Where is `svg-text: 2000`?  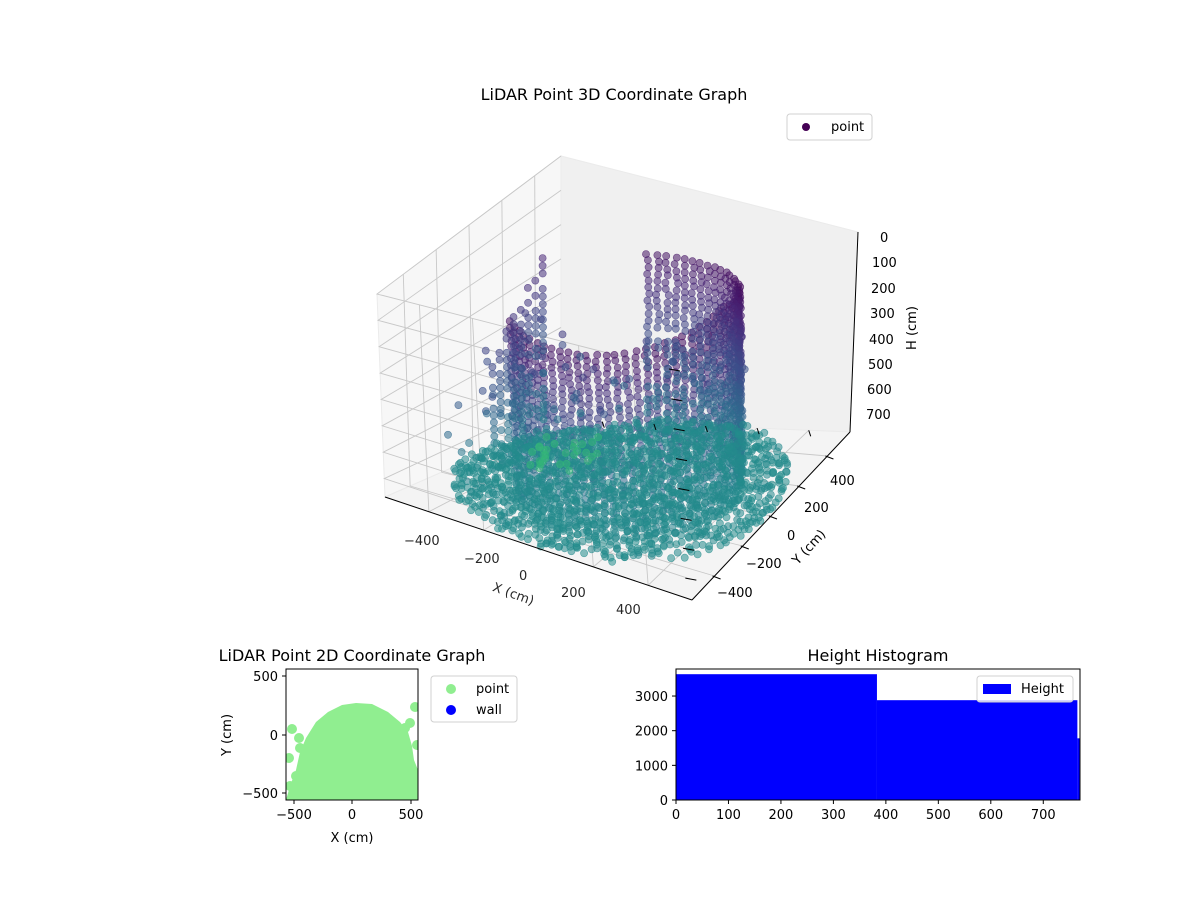
svg-text: 2000 is located at coordinates (651, 732).